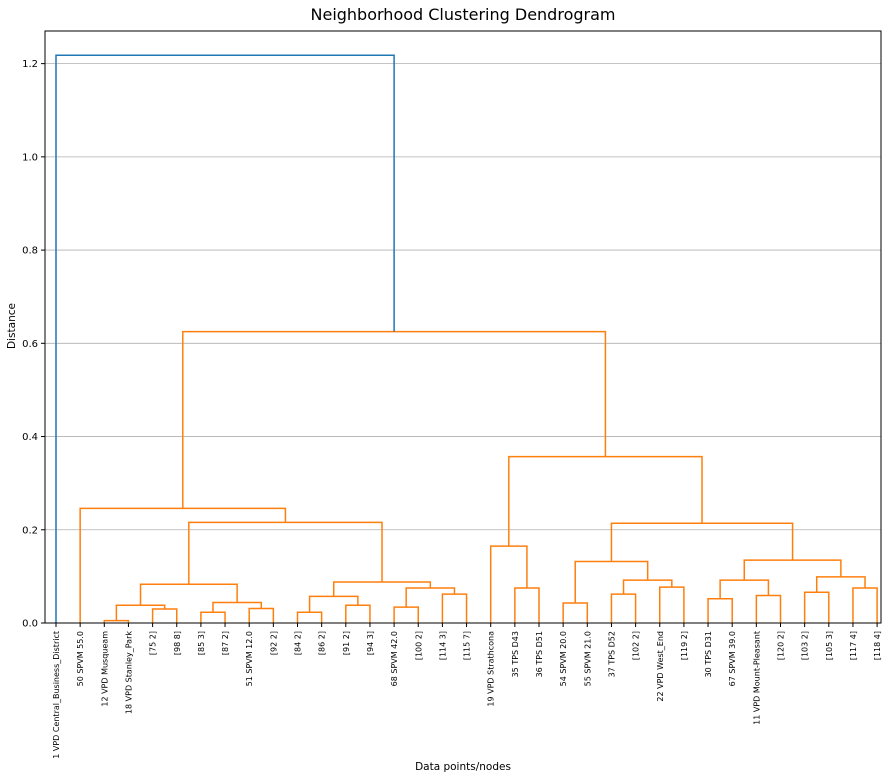 This screenshot has height=779, width=888. I want to click on leaf-label: 37 TPS D52, so click(611, 654).